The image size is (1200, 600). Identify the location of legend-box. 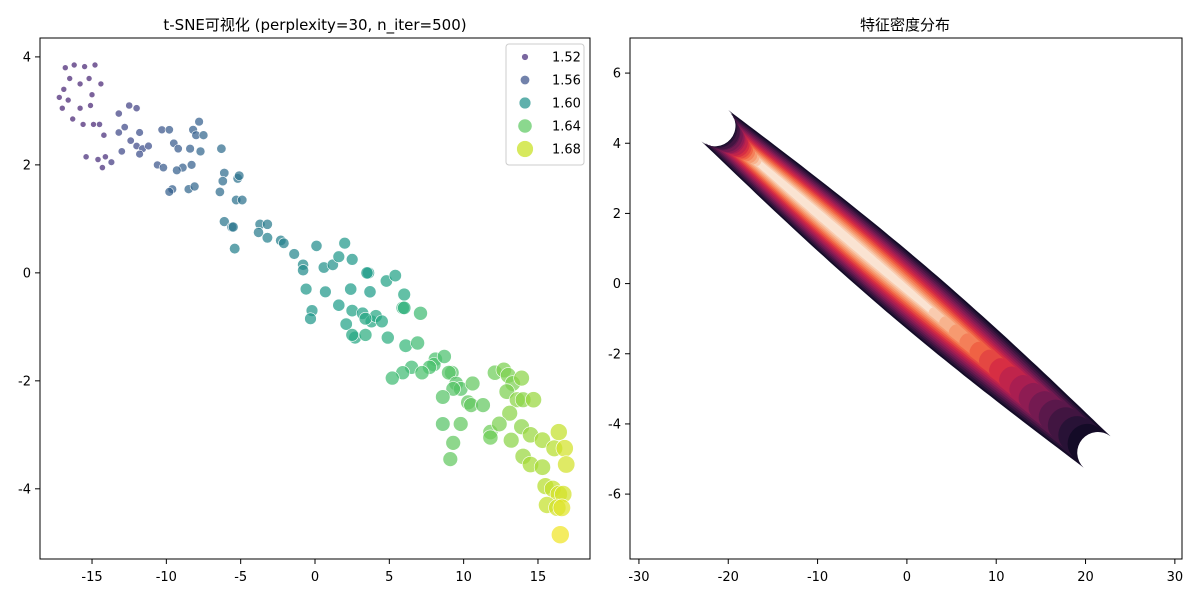
(545, 104).